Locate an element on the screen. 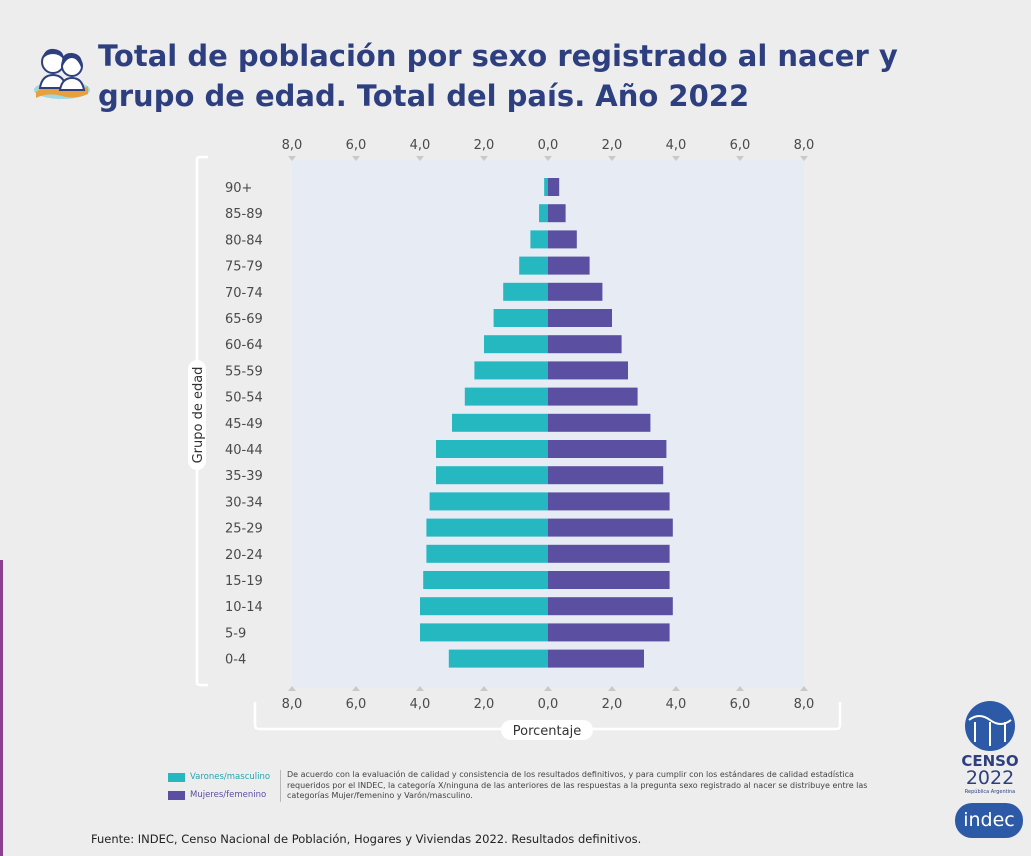 The height and width of the screenshot is (856, 1031). indec-logo: indec is located at coordinates (989, 820).